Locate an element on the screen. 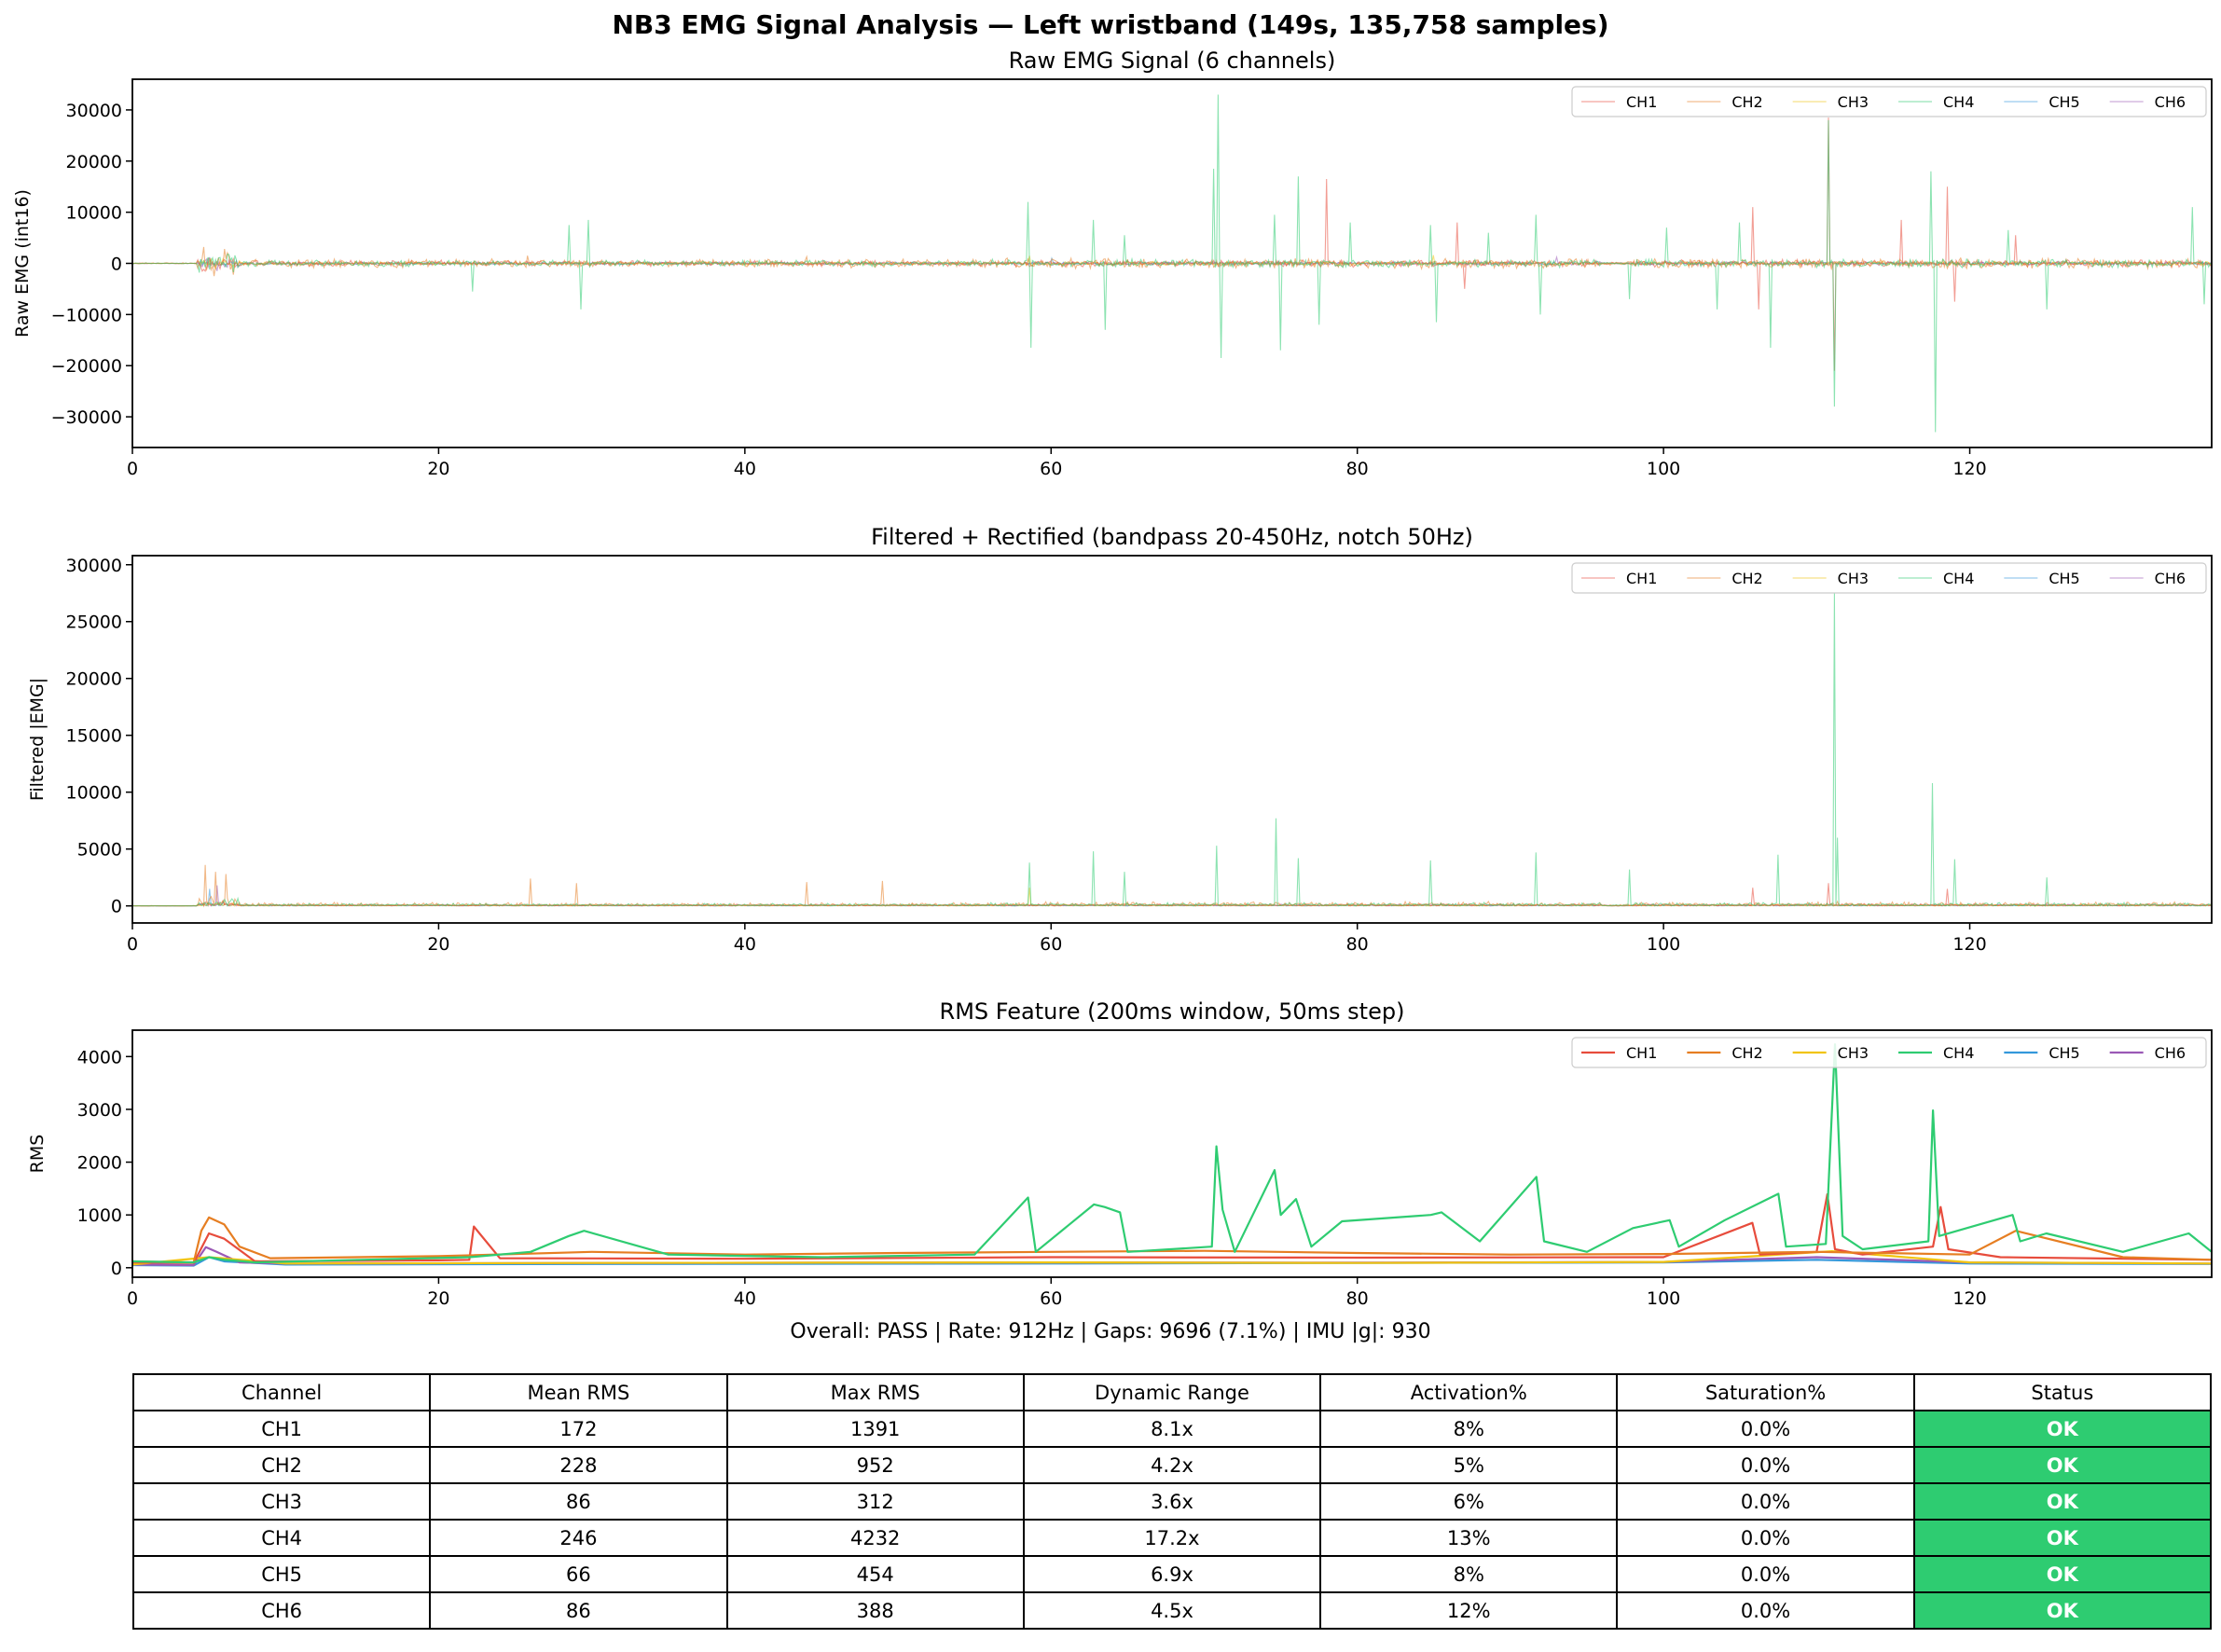 Image resolution: width=2221 pixels, height=1652 pixels. x-tick-label: 60 is located at coordinates (1051, 945).